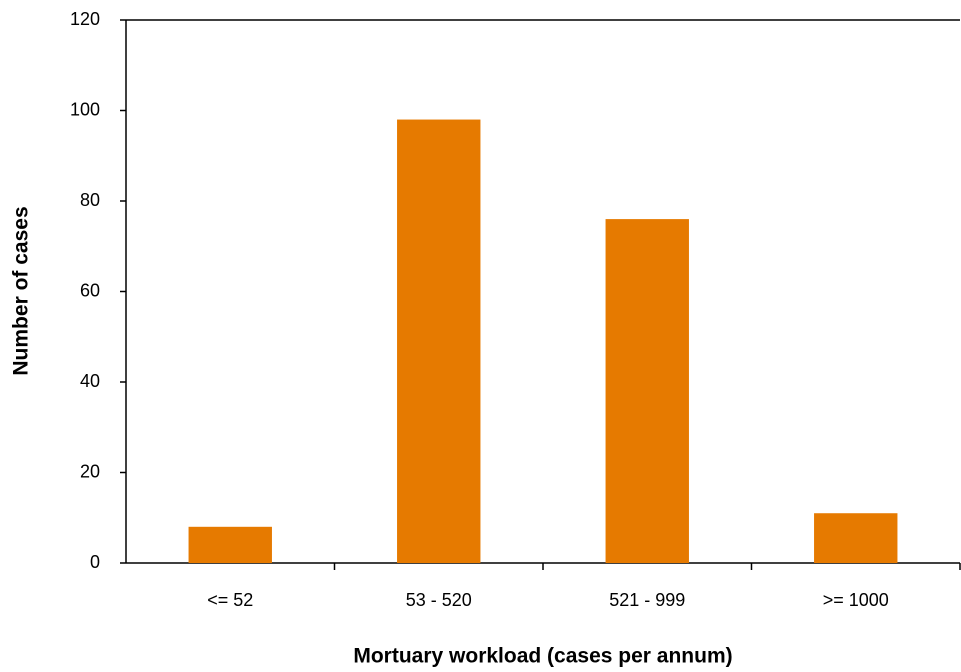 The width and height of the screenshot is (961, 672). Describe the element at coordinates (230, 600) in the screenshot. I see `x-tick-label: <= 52` at that location.